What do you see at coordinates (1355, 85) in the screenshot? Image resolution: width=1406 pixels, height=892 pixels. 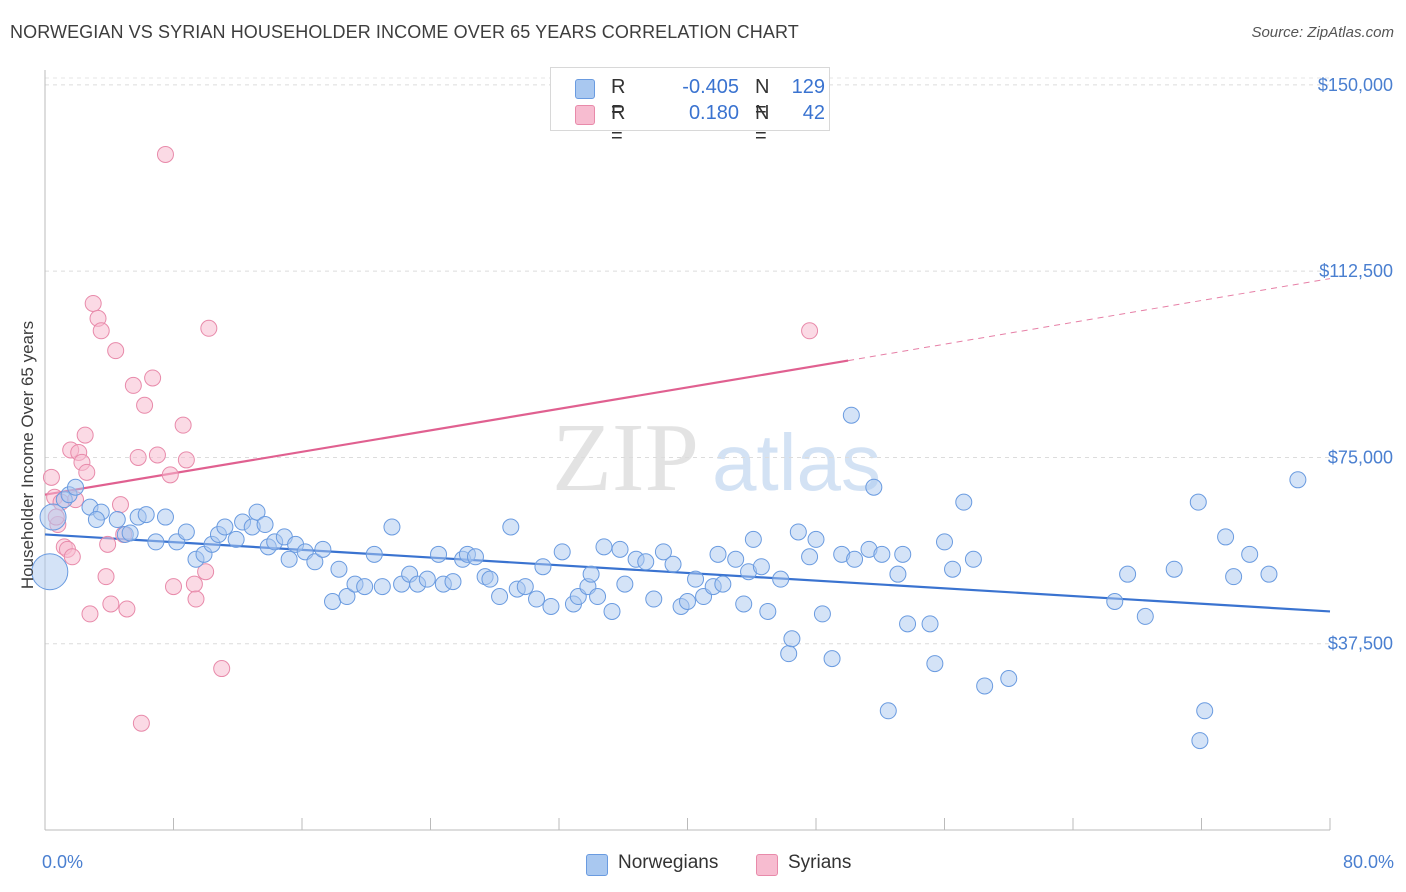 I see `y-tick-label: $150,000` at bounding box center [1355, 85].